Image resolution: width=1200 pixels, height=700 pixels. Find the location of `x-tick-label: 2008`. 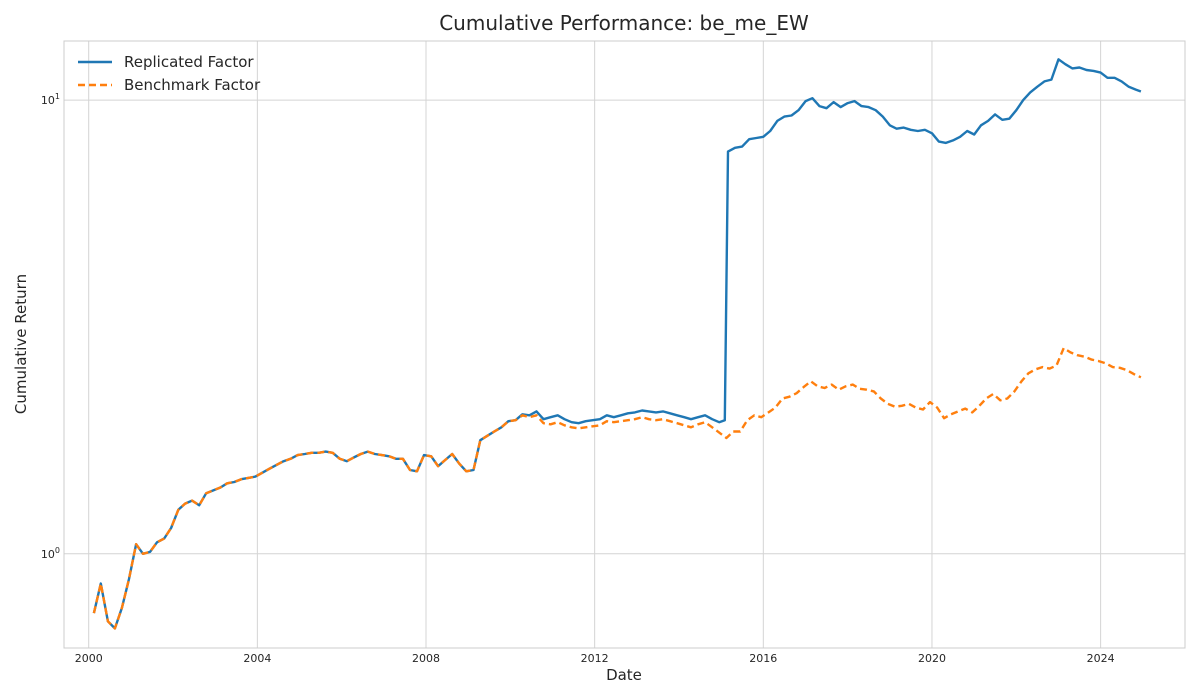

x-tick-label: 2008 is located at coordinates (426, 658).